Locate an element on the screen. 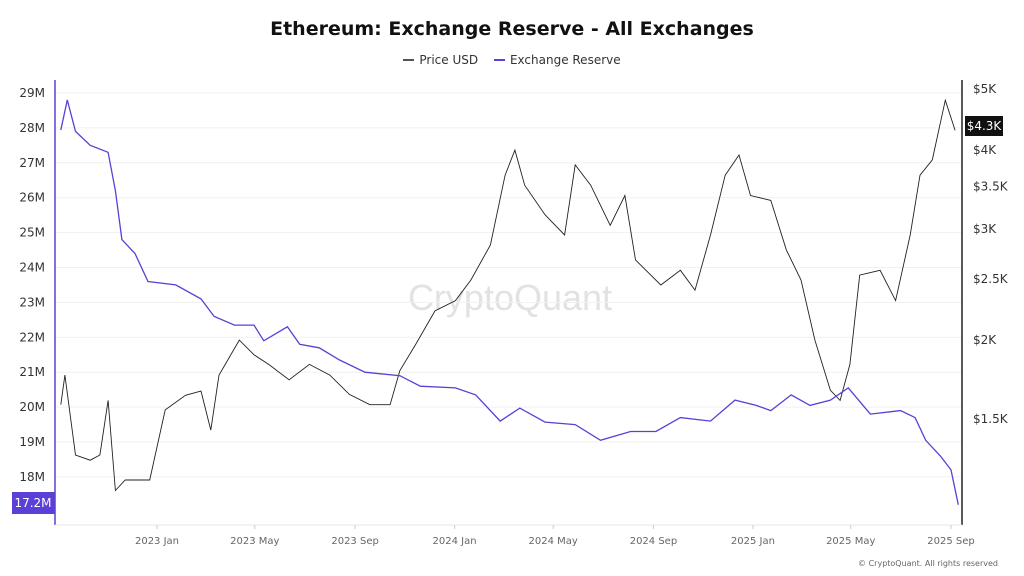  legend-swatch-price is located at coordinates (409, 60).